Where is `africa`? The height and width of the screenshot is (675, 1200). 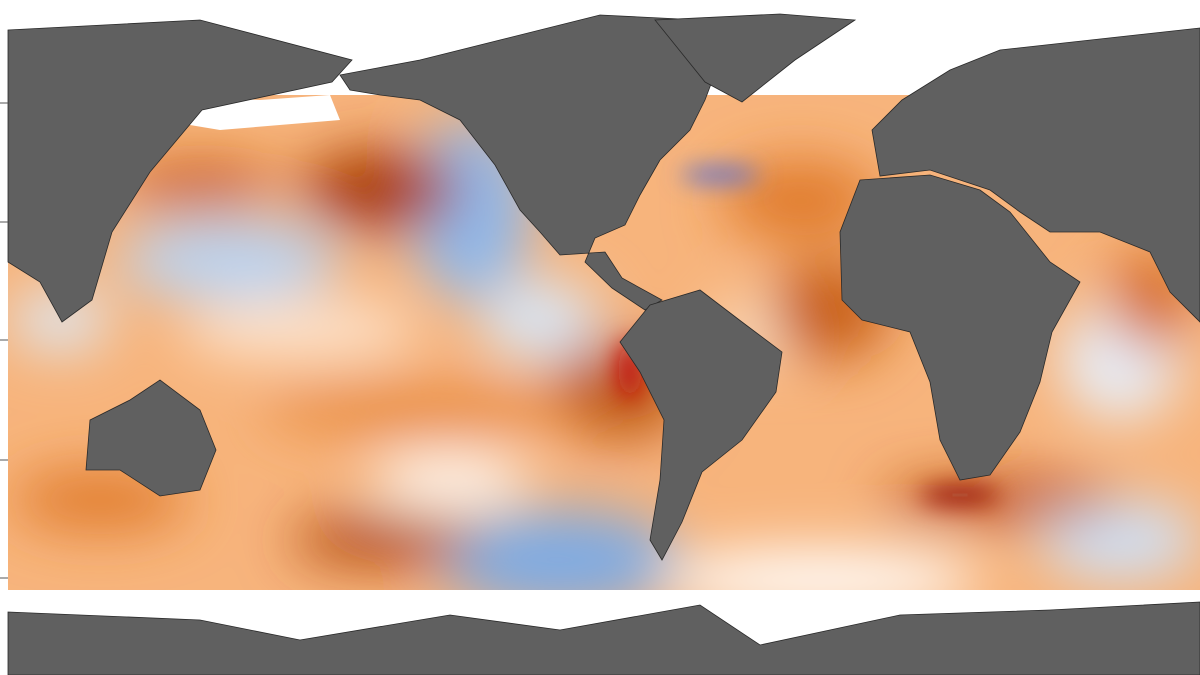 africa is located at coordinates (960, 327).